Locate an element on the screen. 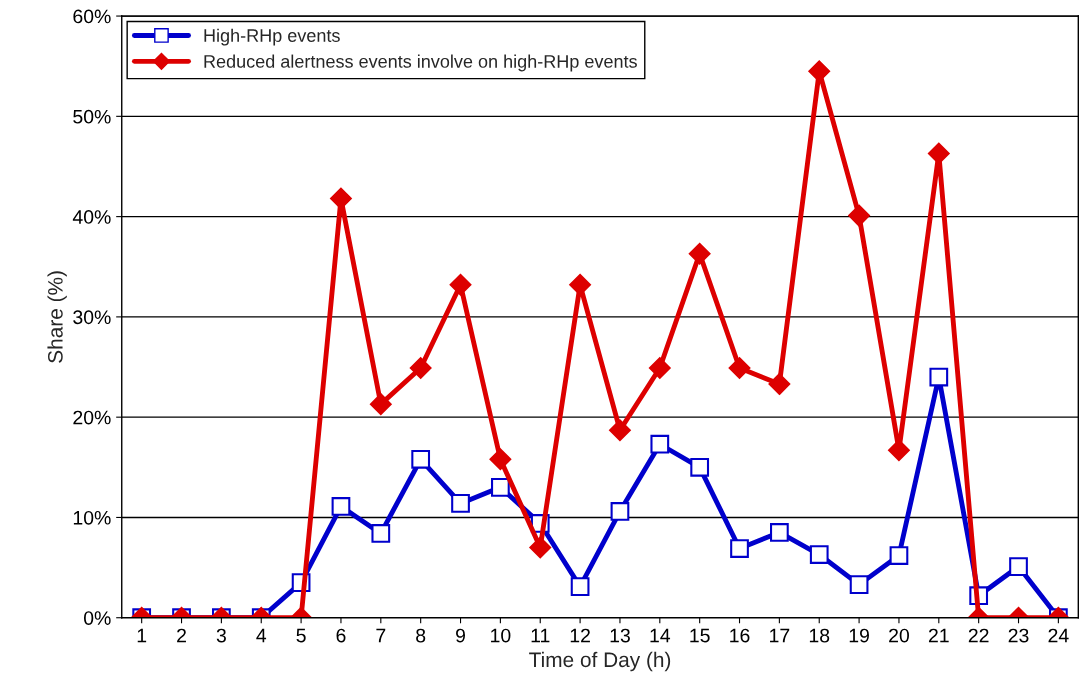 This screenshot has height=698, width=1087. y-tick-label: 10% is located at coordinates (92, 517).